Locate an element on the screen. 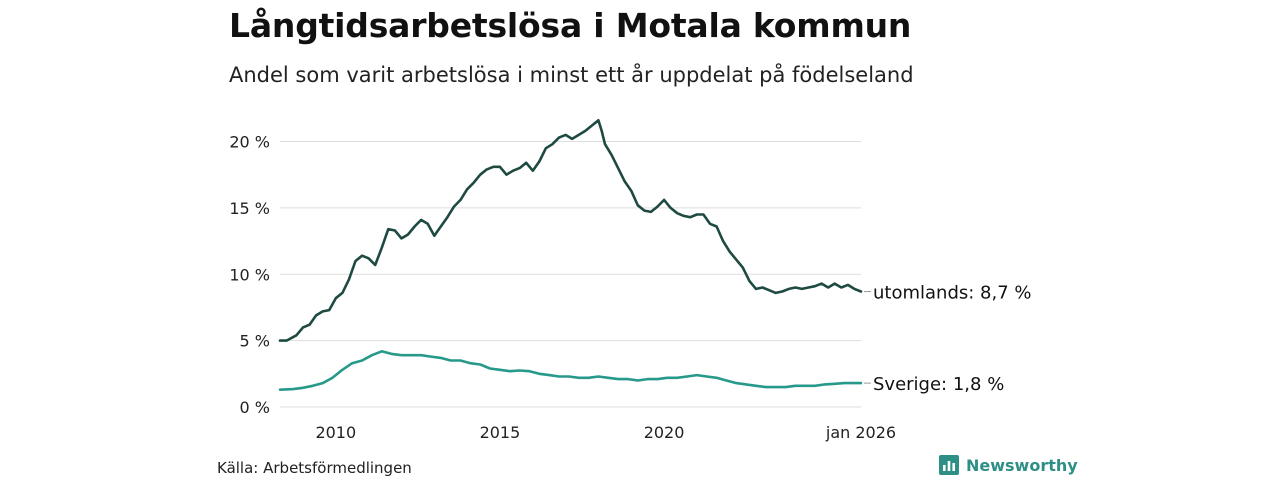 The height and width of the screenshot is (480, 1280). y-tick-label: 0 % is located at coordinates (255, 407).